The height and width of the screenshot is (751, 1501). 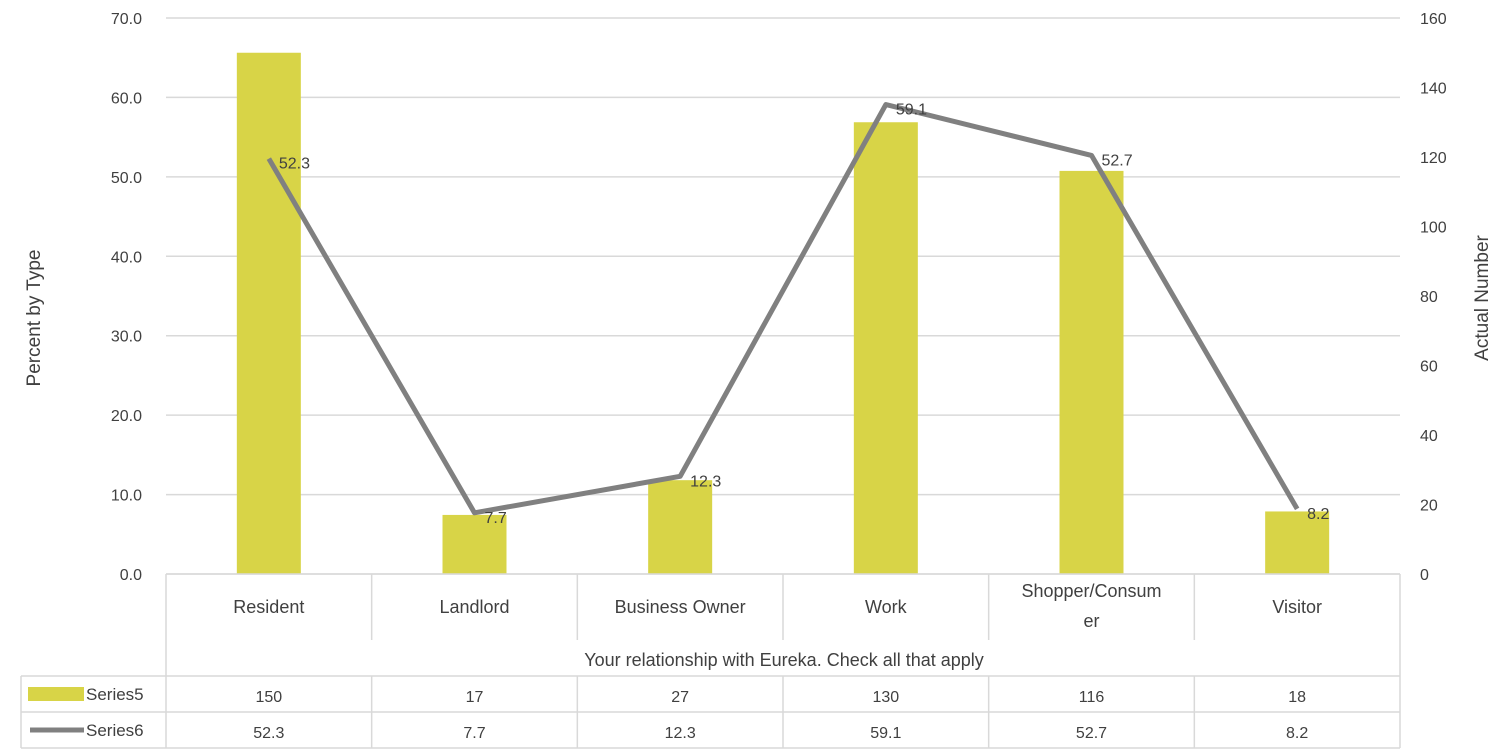 I want to click on y2-tick-label: 40, so click(x=1429, y=436).